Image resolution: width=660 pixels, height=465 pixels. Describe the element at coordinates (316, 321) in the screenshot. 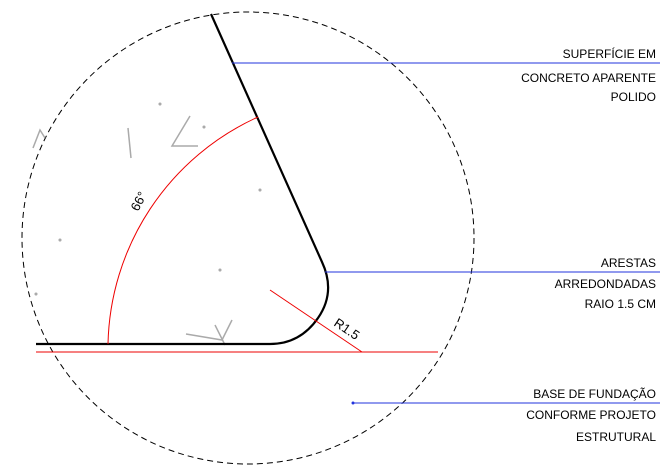

I see `radius-line` at that location.